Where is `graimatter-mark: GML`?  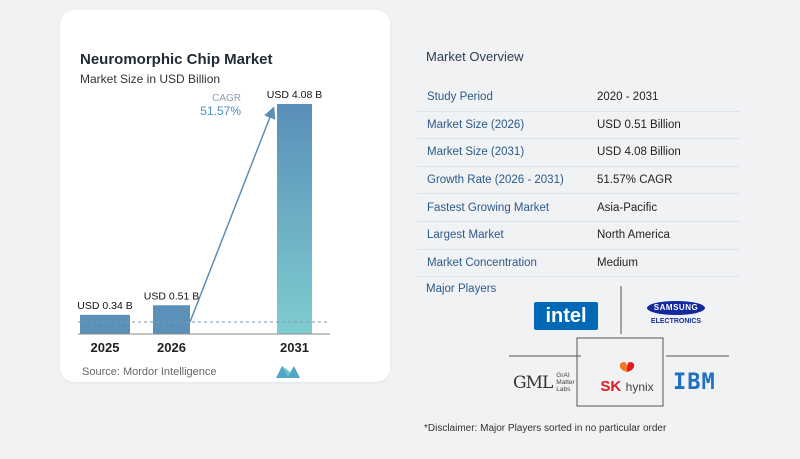 graimatter-mark: GML is located at coordinates (533, 382).